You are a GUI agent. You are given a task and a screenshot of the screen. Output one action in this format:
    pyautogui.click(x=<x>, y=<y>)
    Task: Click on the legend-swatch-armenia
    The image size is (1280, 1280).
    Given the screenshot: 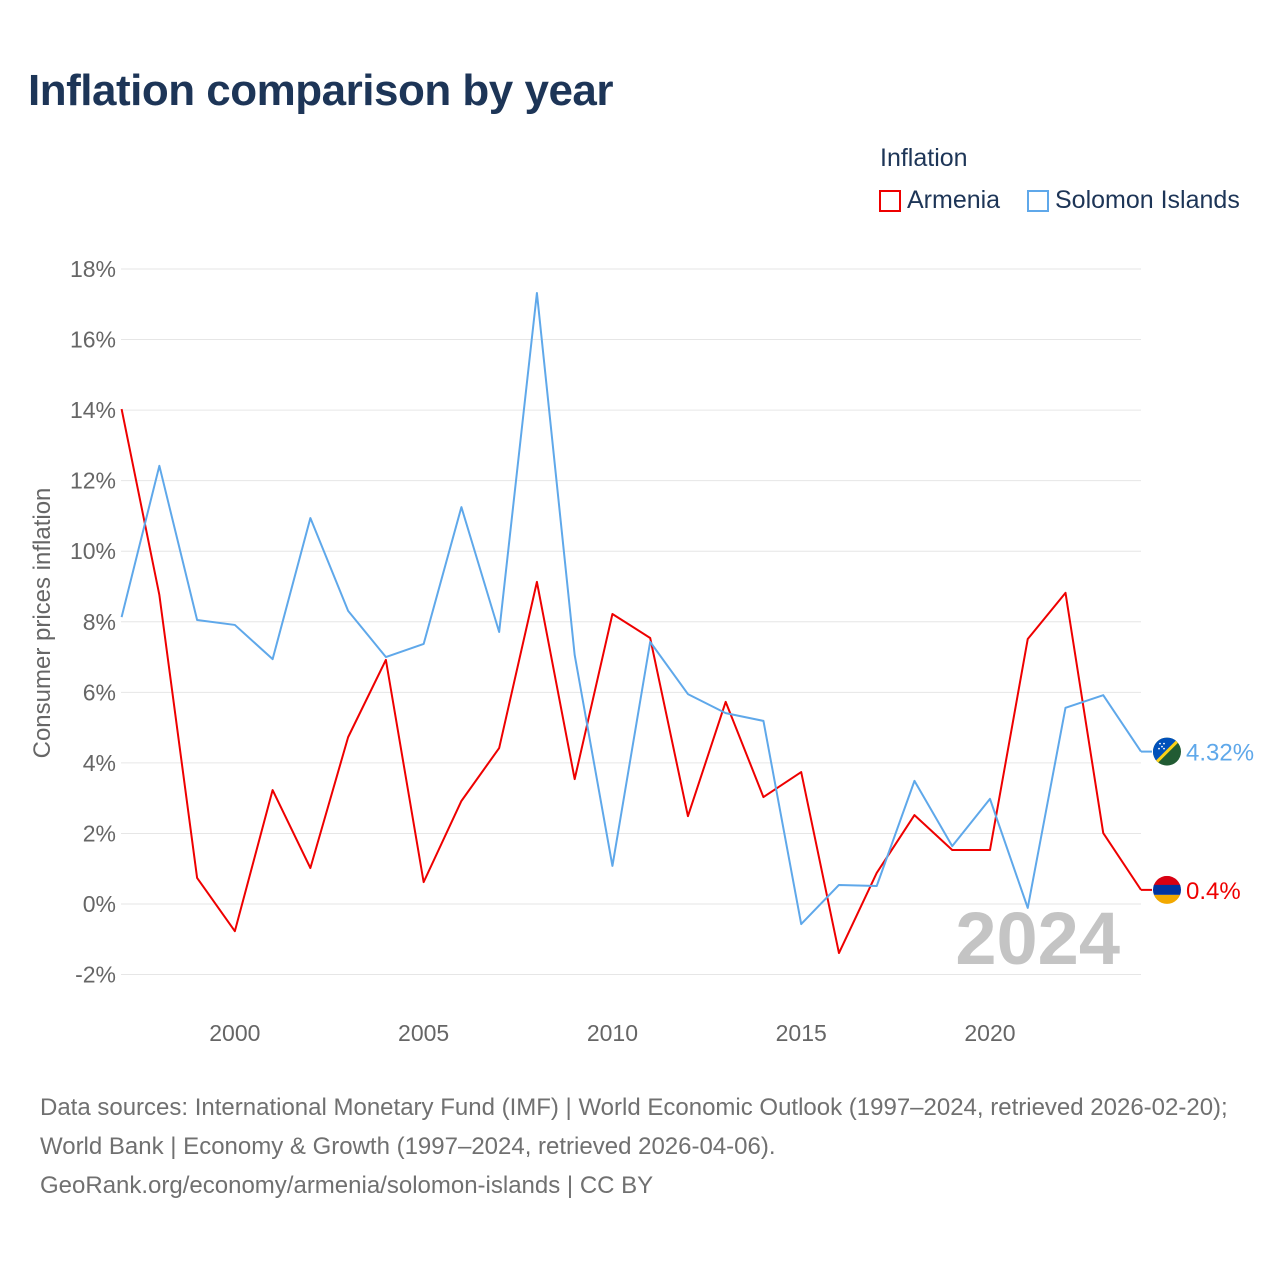 What is the action you would take?
    pyautogui.click(x=890, y=200)
    